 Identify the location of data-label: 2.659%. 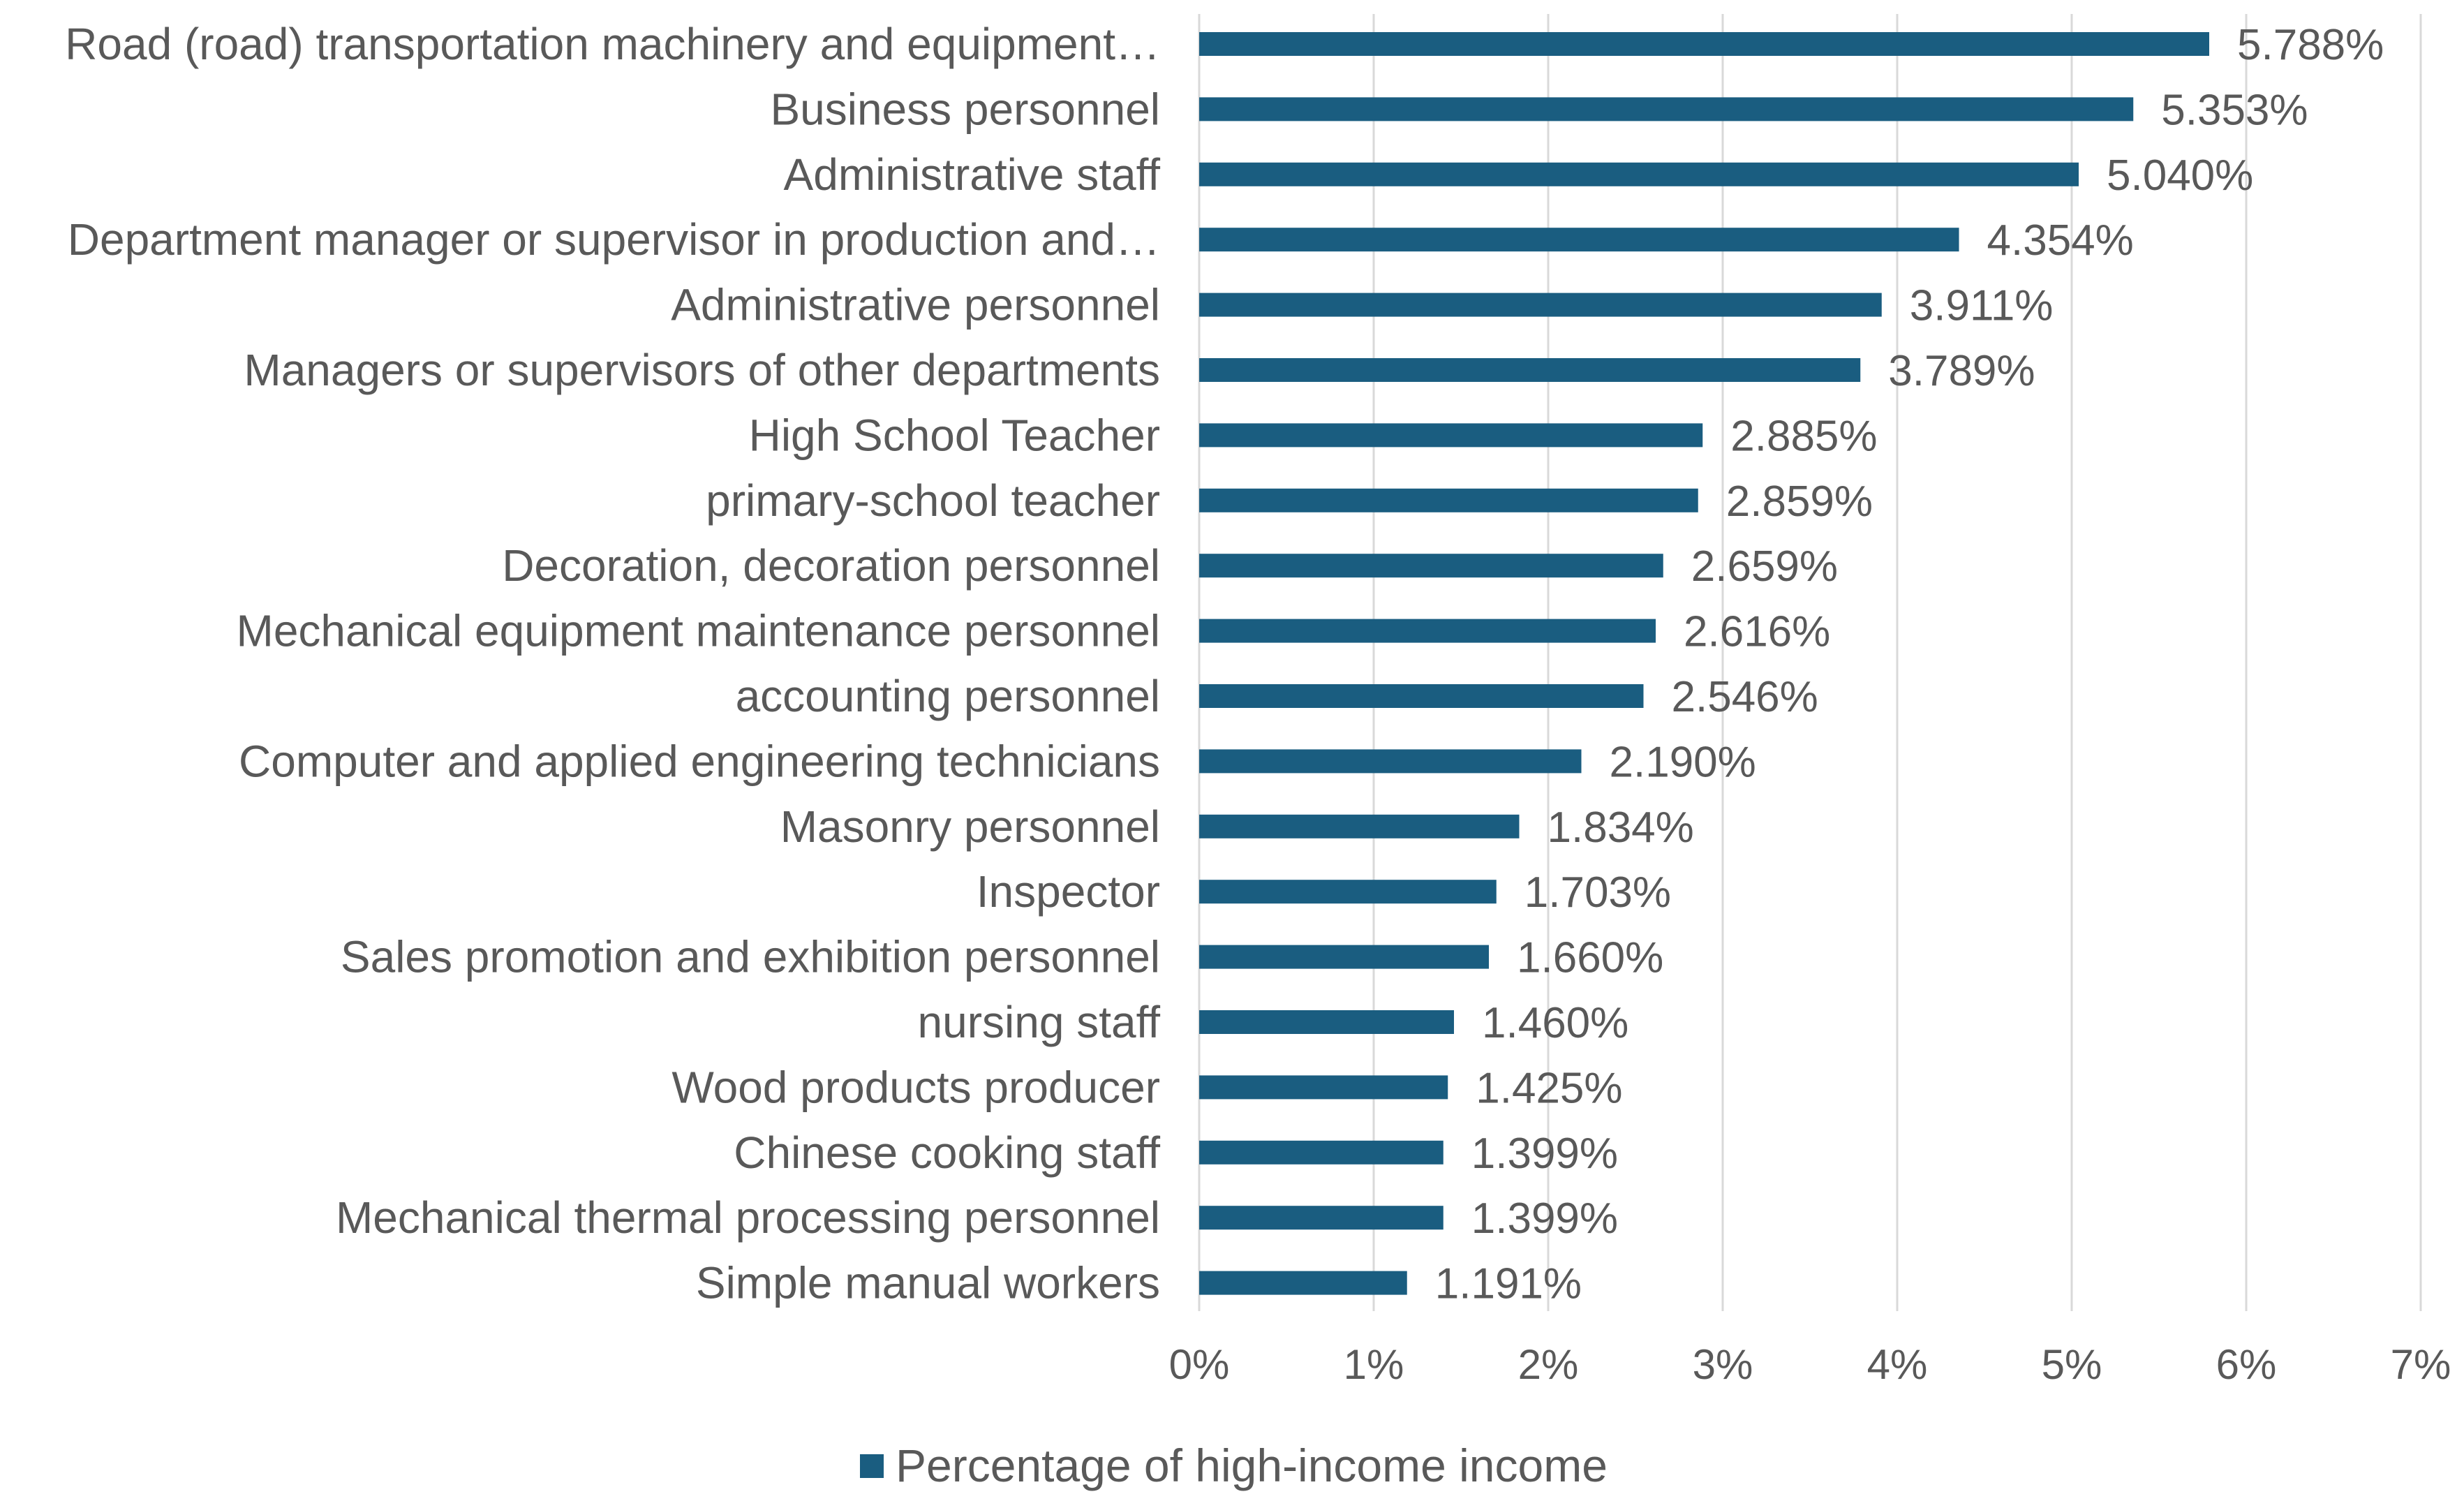
(1764, 566).